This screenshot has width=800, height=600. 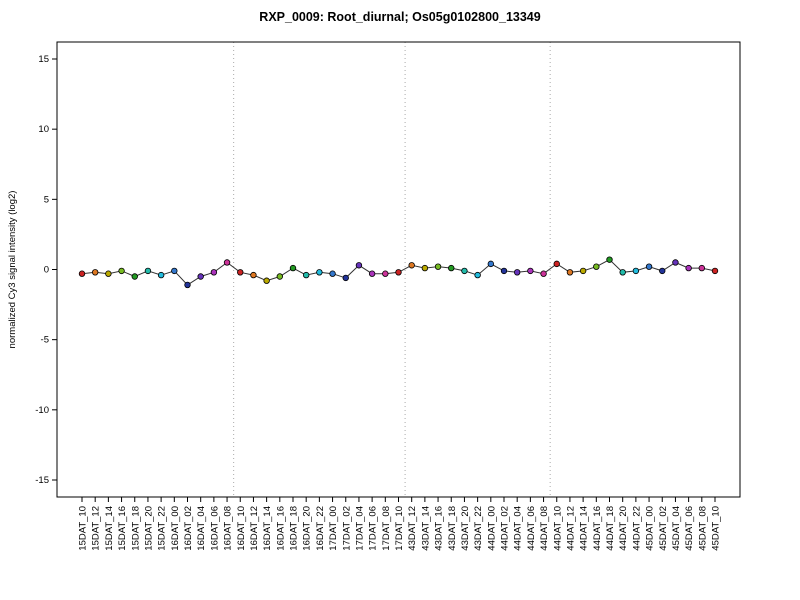 What do you see at coordinates (320, 528) in the screenshot?
I see `x-tick-label: 16DAT_22` at bounding box center [320, 528].